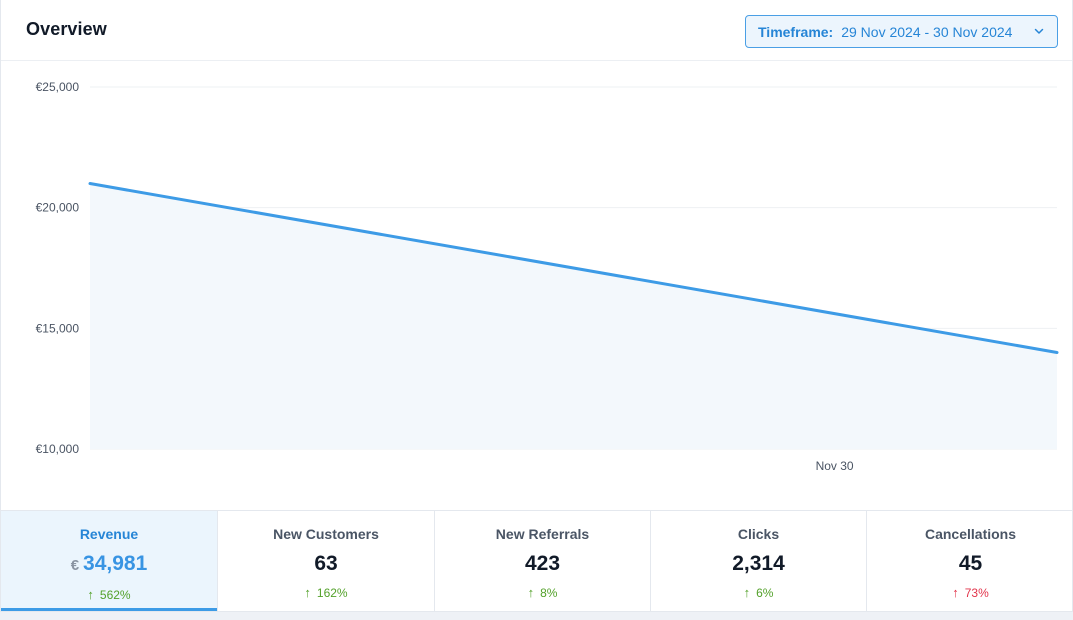  What do you see at coordinates (796, 31) in the screenshot?
I see `timeframe-label: Timeframe:` at bounding box center [796, 31].